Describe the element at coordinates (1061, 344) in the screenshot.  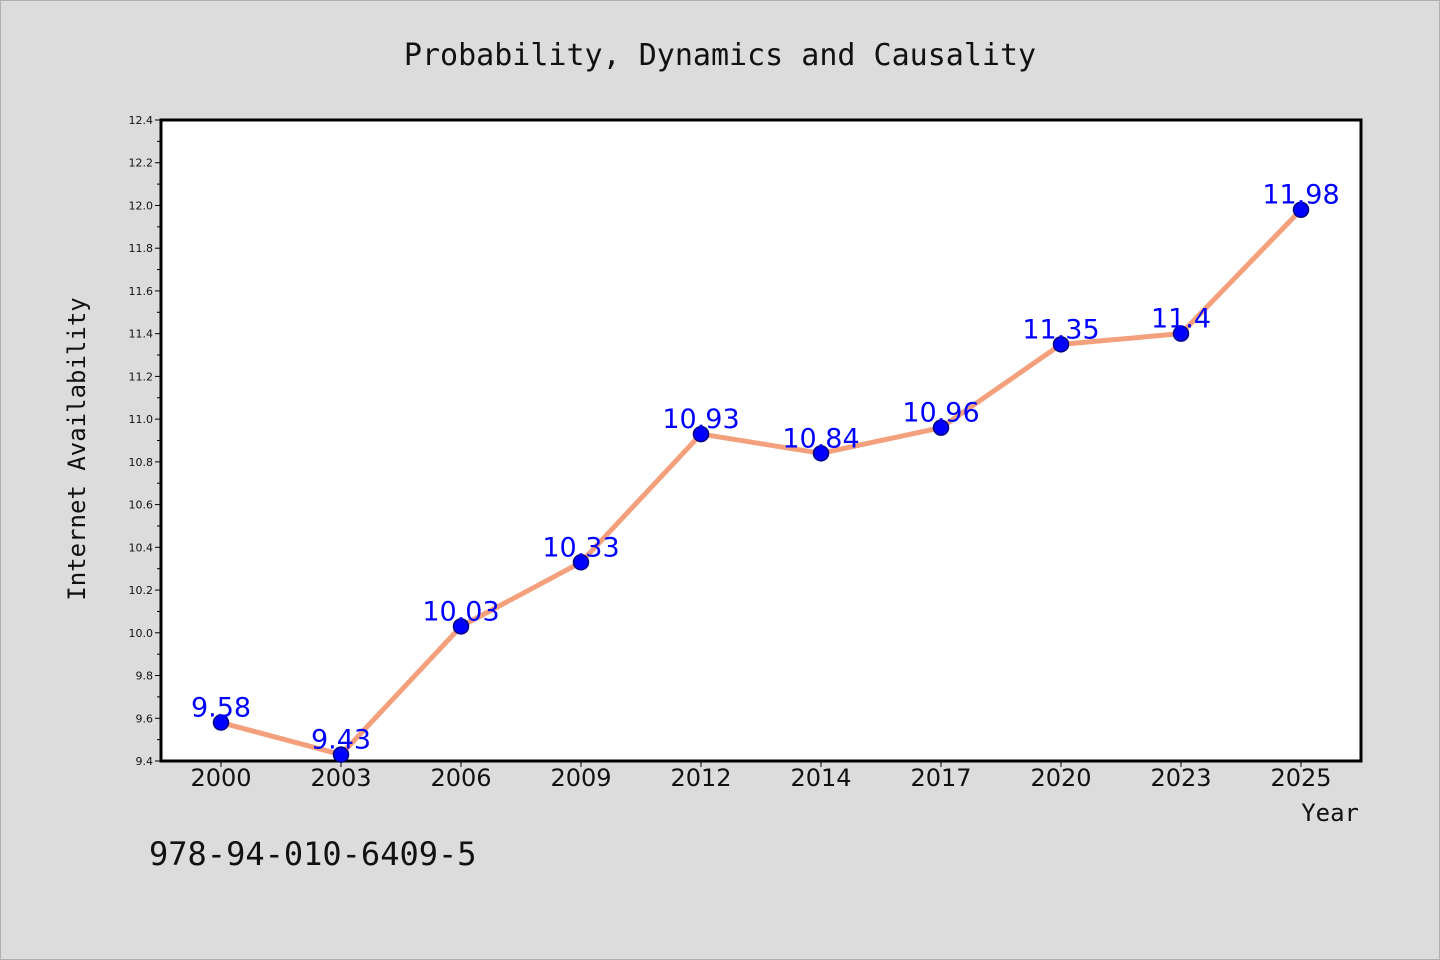
I see `data-point-2020` at that location.